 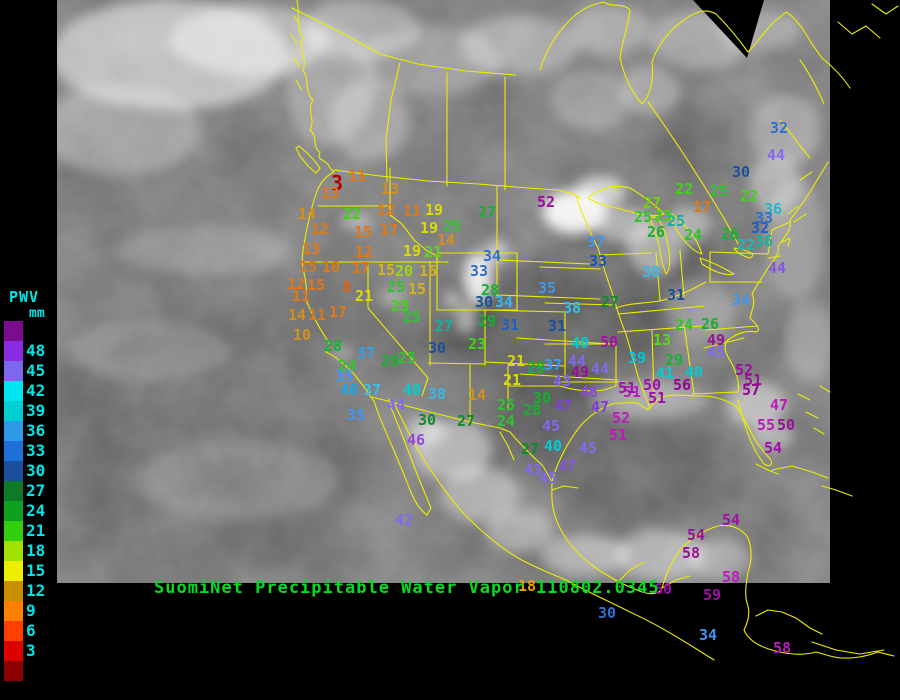 I want to click on legend-entry: 9, so click(x=34, y=611).